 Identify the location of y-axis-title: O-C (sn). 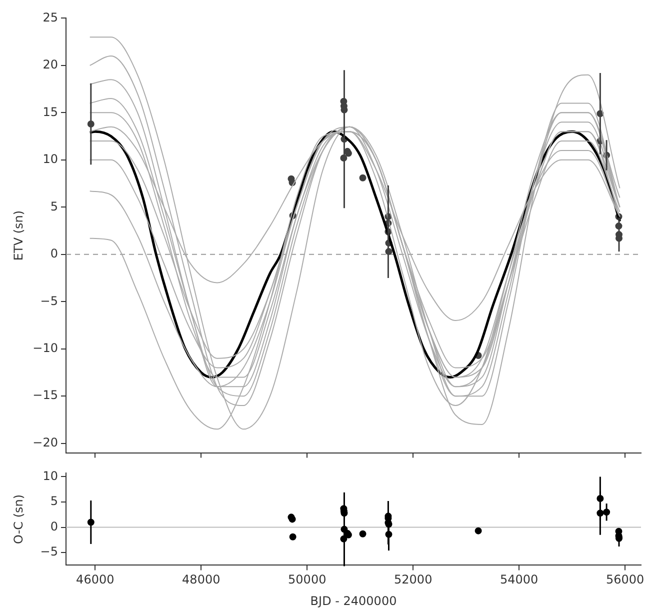
(18, 519).